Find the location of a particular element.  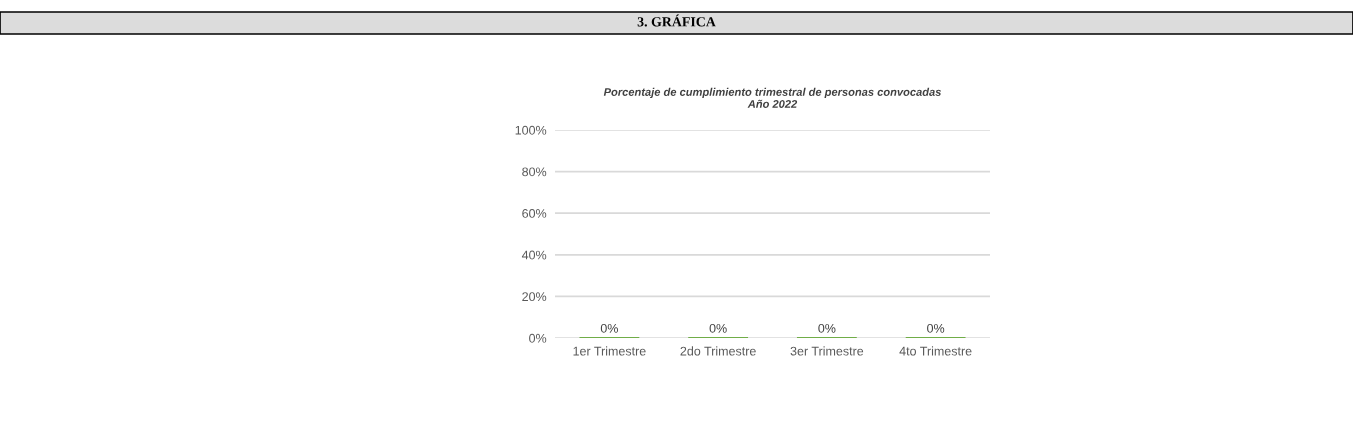

chart-subtitle: Porcentaje de cumplimiento trimestral de personas convocadas Año 2022 is located at coordinates (772, 97).